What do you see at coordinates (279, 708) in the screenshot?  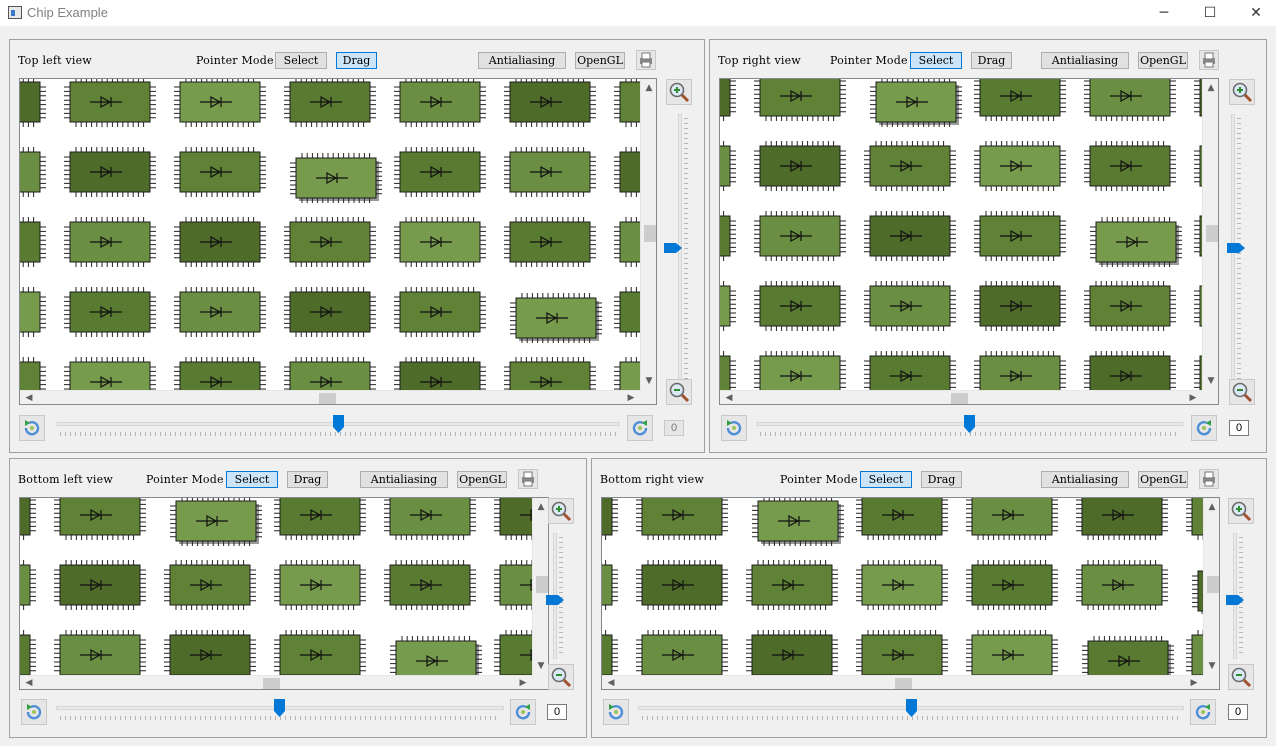 I see `rotate-slider-handle` at bounding box center [279, 708].